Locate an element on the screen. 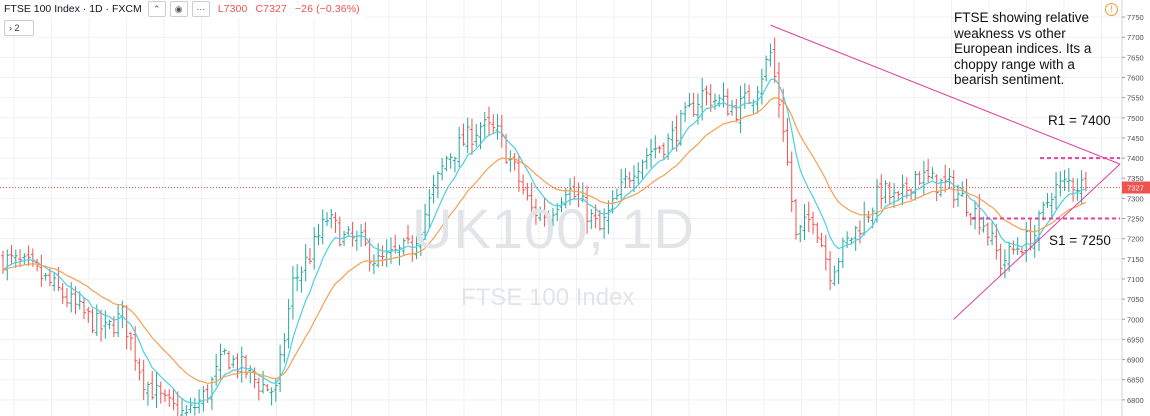 The width and height of the screenshot is (1150, 416). chevron-right-icon: › is located at coordinates (12, 28).